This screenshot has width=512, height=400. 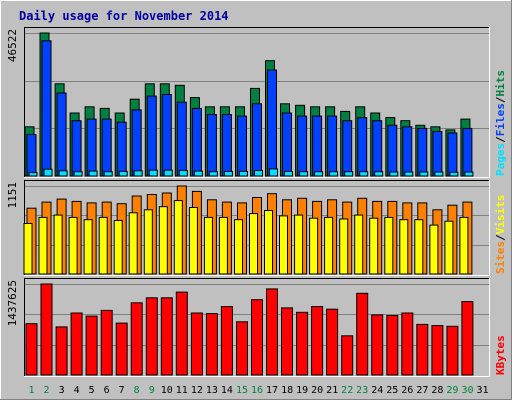 What do you see at coordinates (124, 16) in the screenshot?
I see `chart-title: Daily usage for November 2014` at bounding box center [124, 16].